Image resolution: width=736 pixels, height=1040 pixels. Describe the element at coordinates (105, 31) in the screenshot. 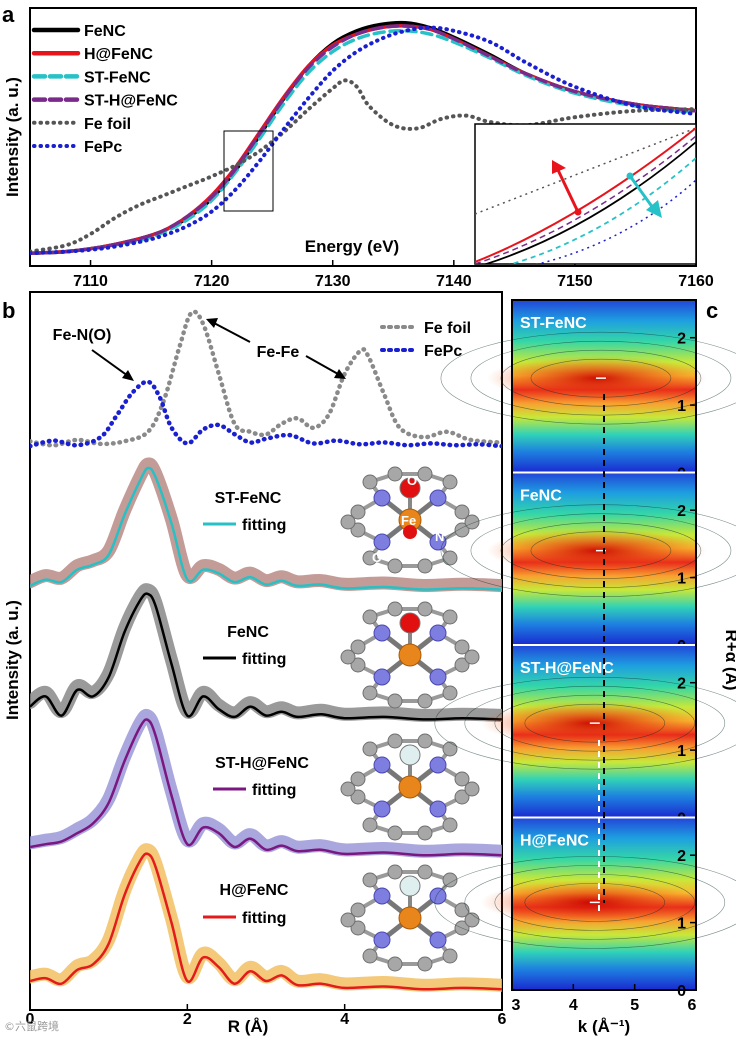

I see `a-legend-label-fenc: FeNC` at that location.